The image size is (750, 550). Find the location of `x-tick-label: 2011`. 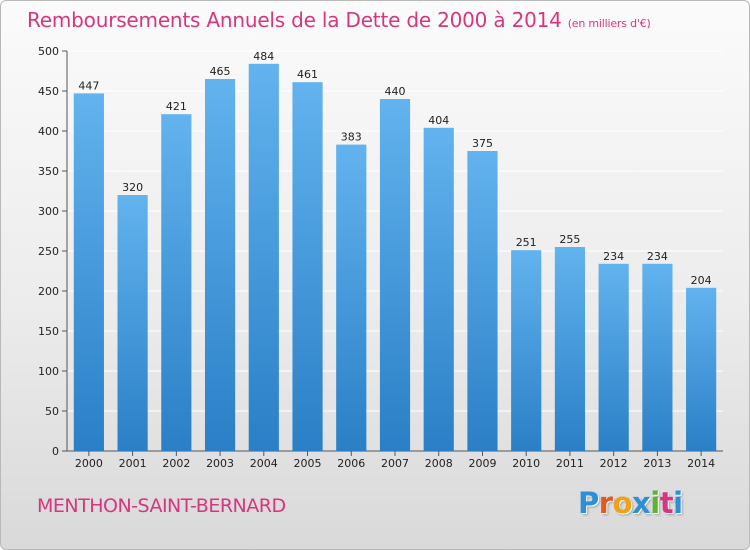

x-tick-label: 2011 is located at coordinates (570, 463).